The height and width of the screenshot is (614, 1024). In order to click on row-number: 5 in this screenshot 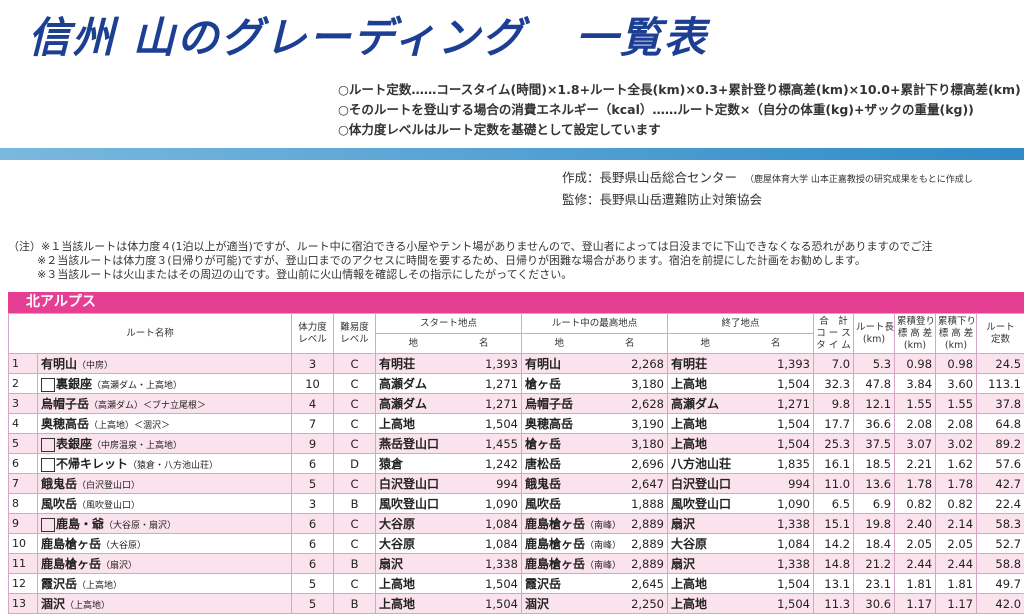, I will do `click(23, 444)`.